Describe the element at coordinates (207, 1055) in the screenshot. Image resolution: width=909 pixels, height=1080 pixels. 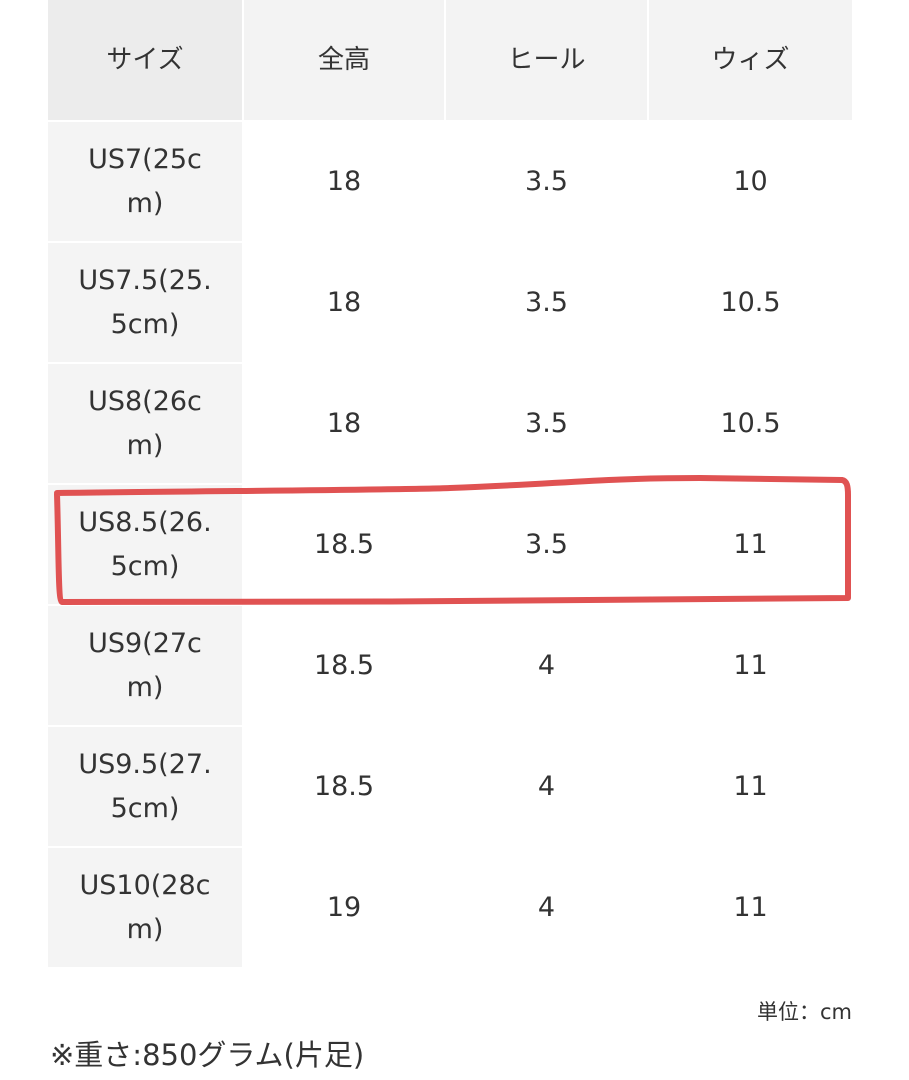
I see `weight-note: ※重さ:850グラム(片足)` at that location.